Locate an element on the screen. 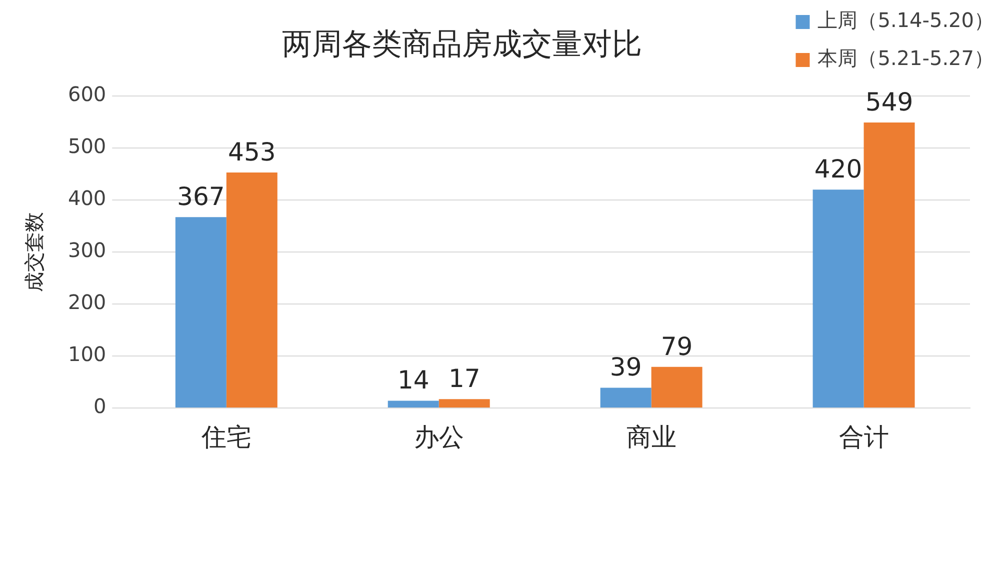 This screenshot has height=582, width=1000. data-label: 14 is located at coordinates (413, 380).